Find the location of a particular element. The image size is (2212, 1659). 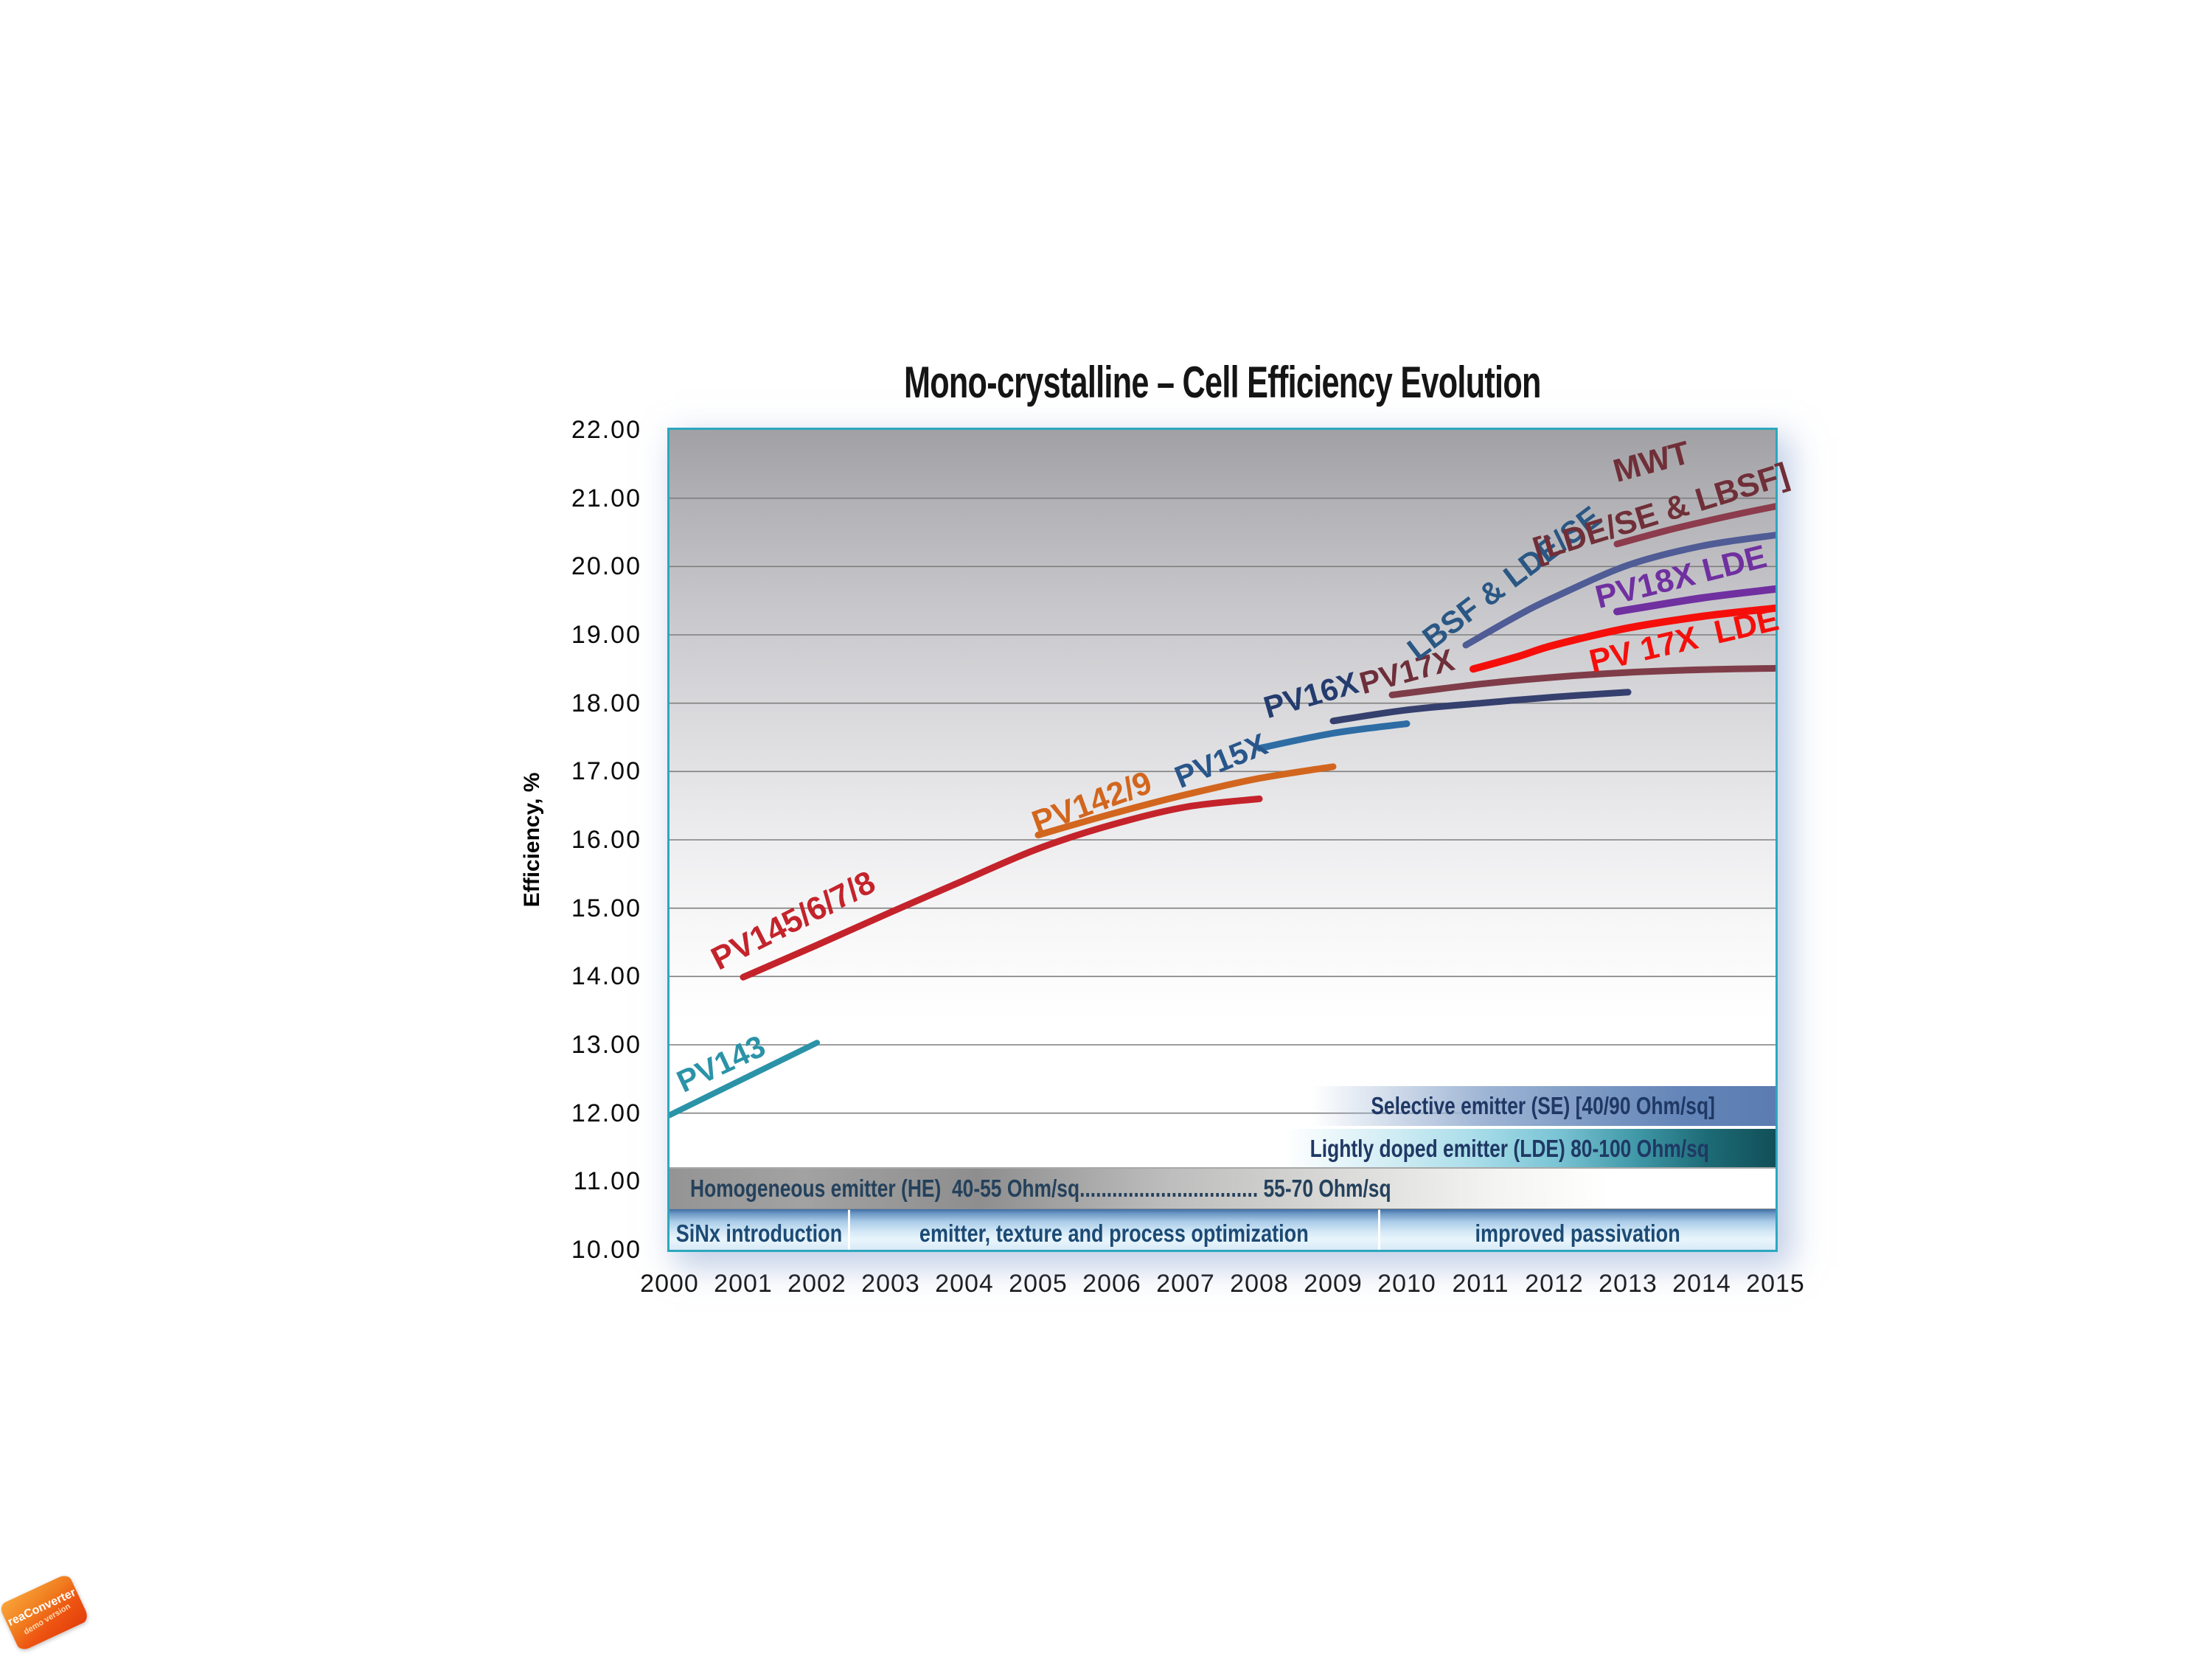

x-tick-2013: 2013 is located at coordinates (1628, 1284).